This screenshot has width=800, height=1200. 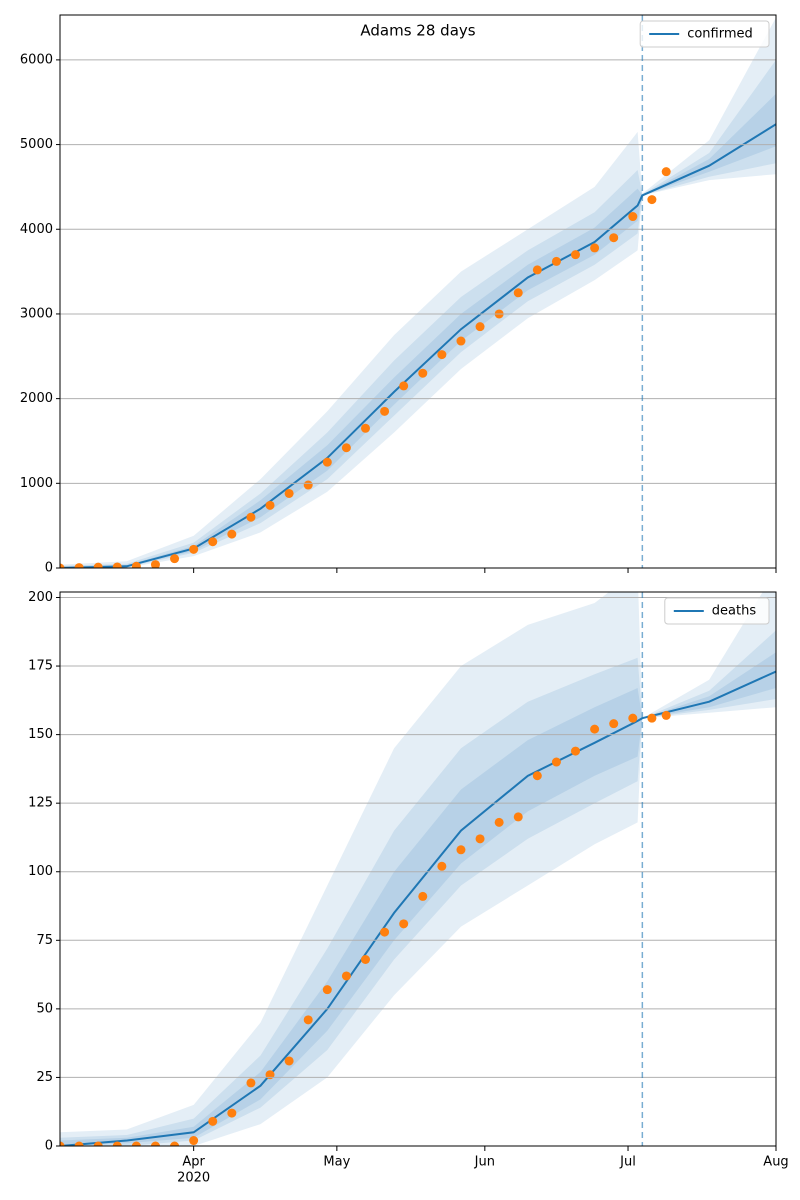 I want to click on y-tick-label: 50, so click(x=44, y=1008).